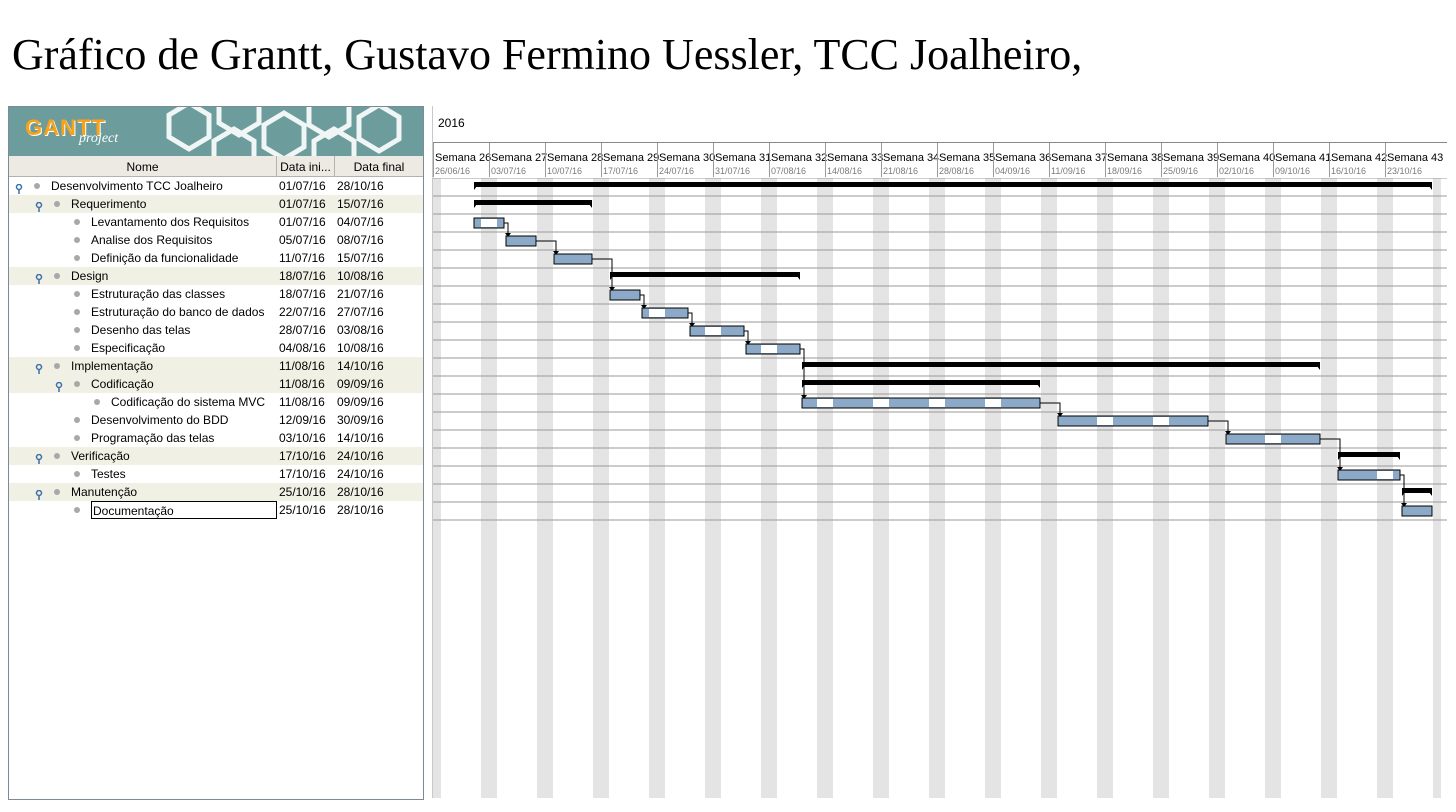 Image resolution: width=1456 pixels, height=812 pixels. I want to click on task-name: Desenho das telas, so click(141, 330).